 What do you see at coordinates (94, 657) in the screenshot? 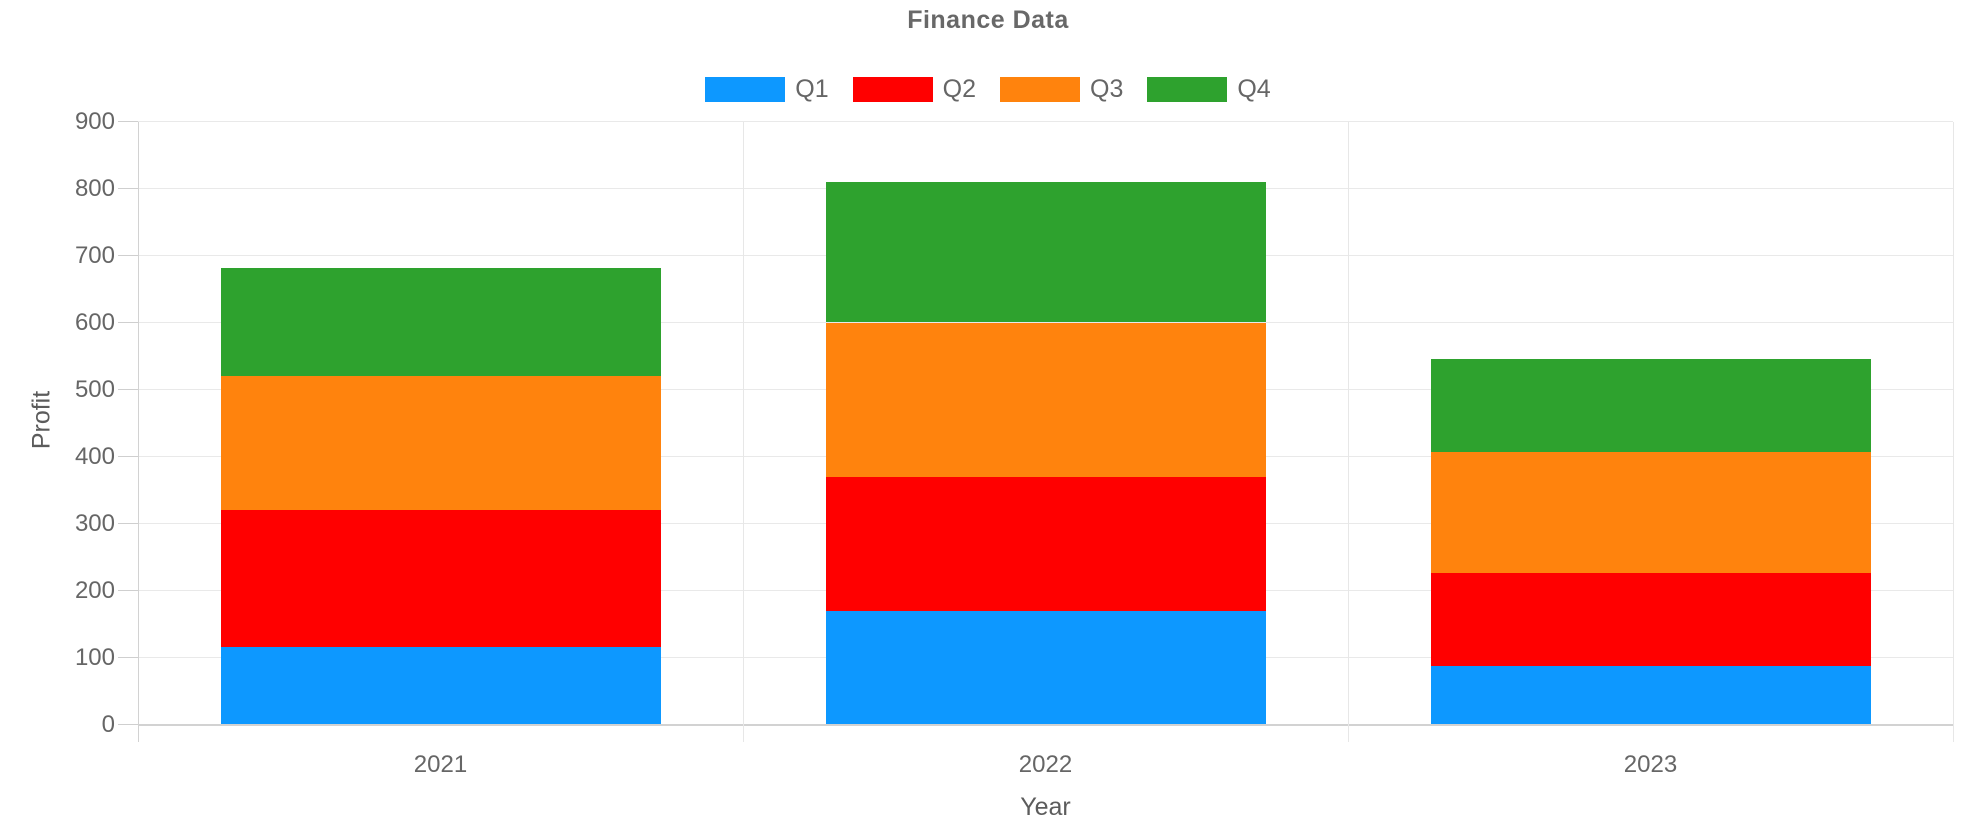
I see `y-tick-label-100: 100` at bounding box center [94, 657].